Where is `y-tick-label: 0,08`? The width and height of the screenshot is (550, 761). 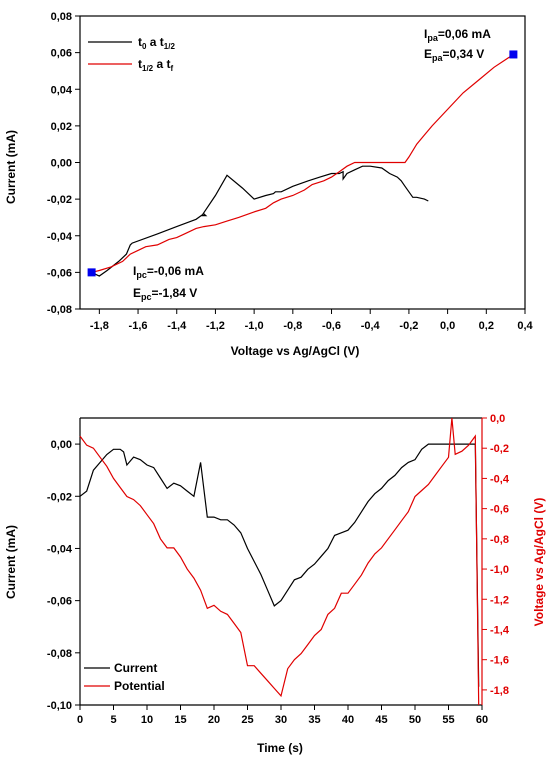 y-tick-label: 0,08 is located at coordinates (61, 17).